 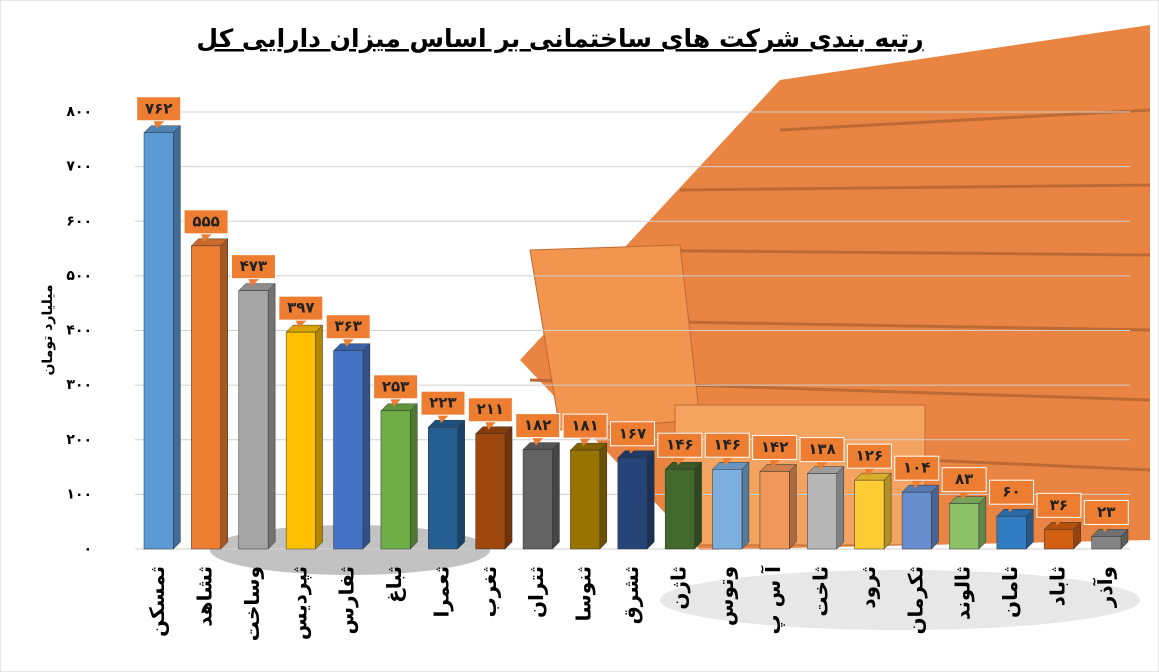 I want to click on x-tick-label: ثالوند, so click(x=963, y=593).